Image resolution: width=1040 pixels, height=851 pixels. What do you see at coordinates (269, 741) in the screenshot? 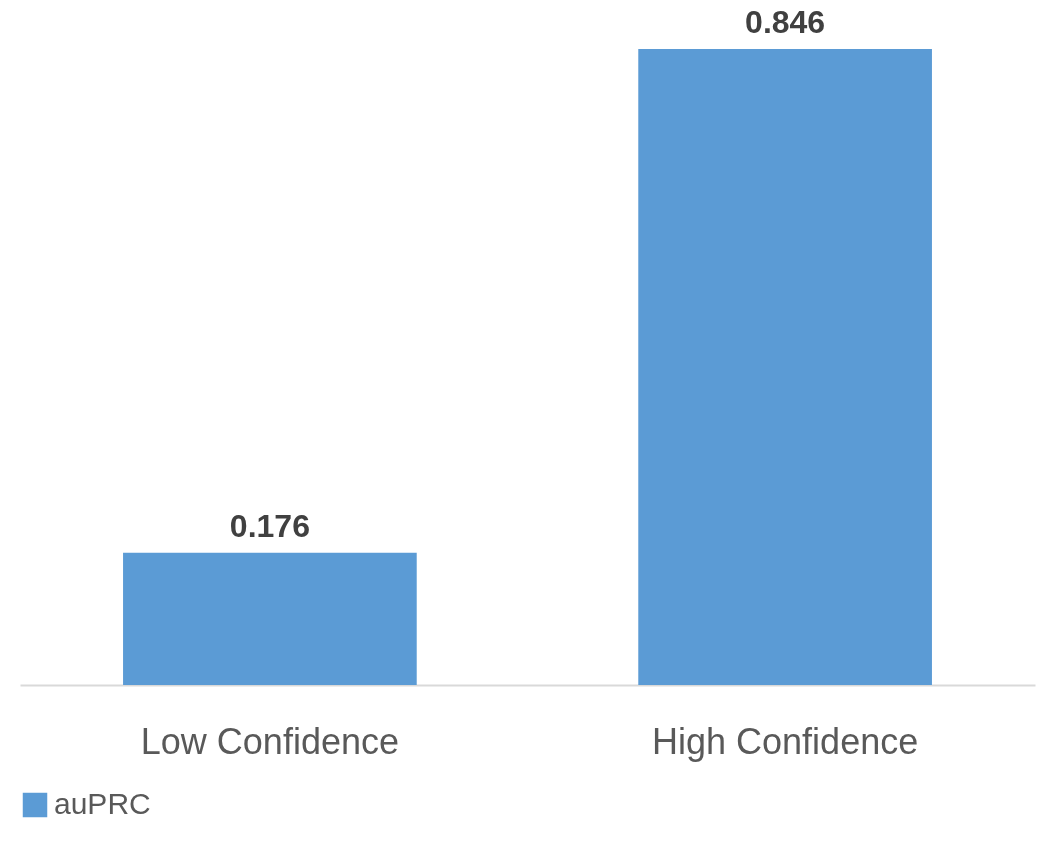
I see `x-tick-label: Low Confidence` at bounding box center [269, 741].